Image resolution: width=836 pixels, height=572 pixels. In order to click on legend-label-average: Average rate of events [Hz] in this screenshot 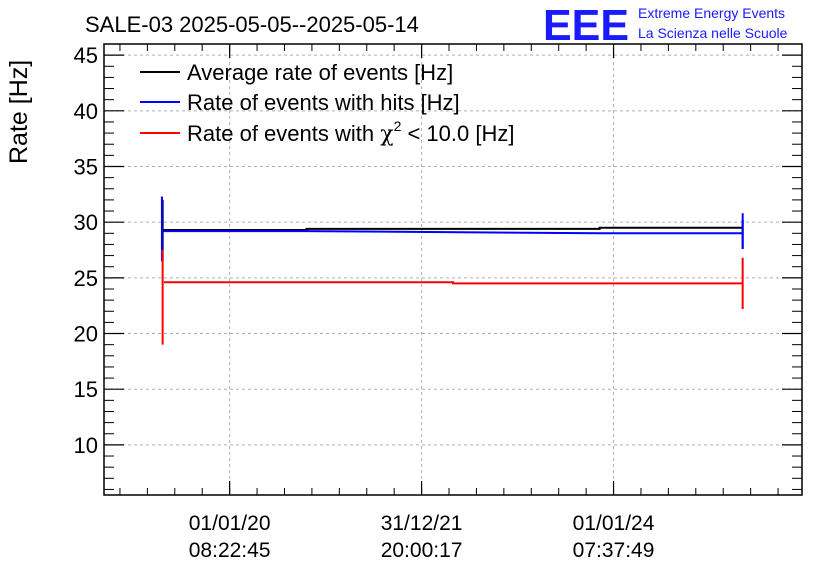, I will do `click(320, 72)`.